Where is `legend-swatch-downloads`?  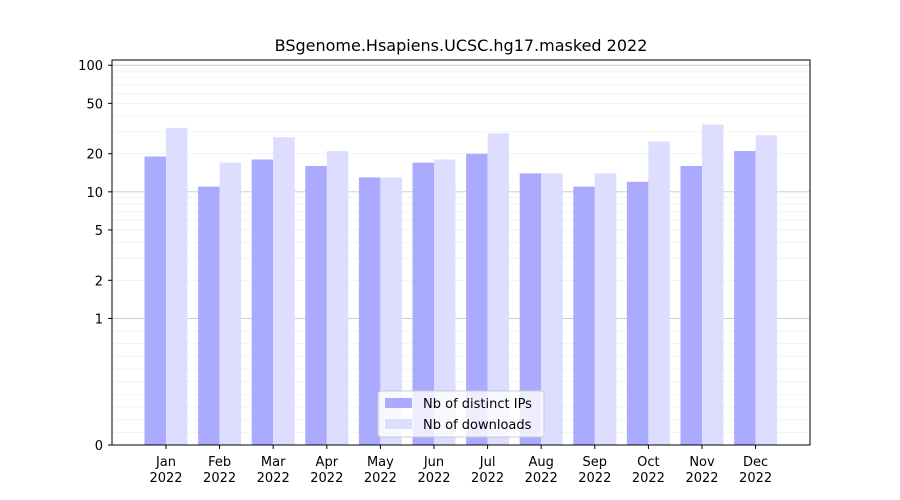 legend-swatch-downloads is located at coordinates (398, 424).